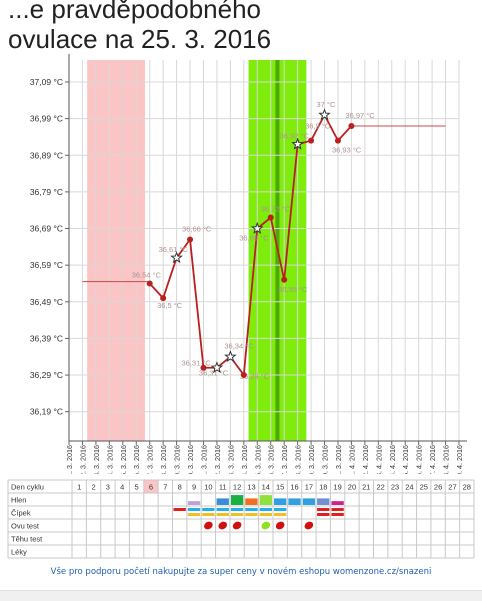  Describe the element at coordinates (203, 459) in the screenshot. I see `x-tick-label: 21. 3. 2016` at that location.